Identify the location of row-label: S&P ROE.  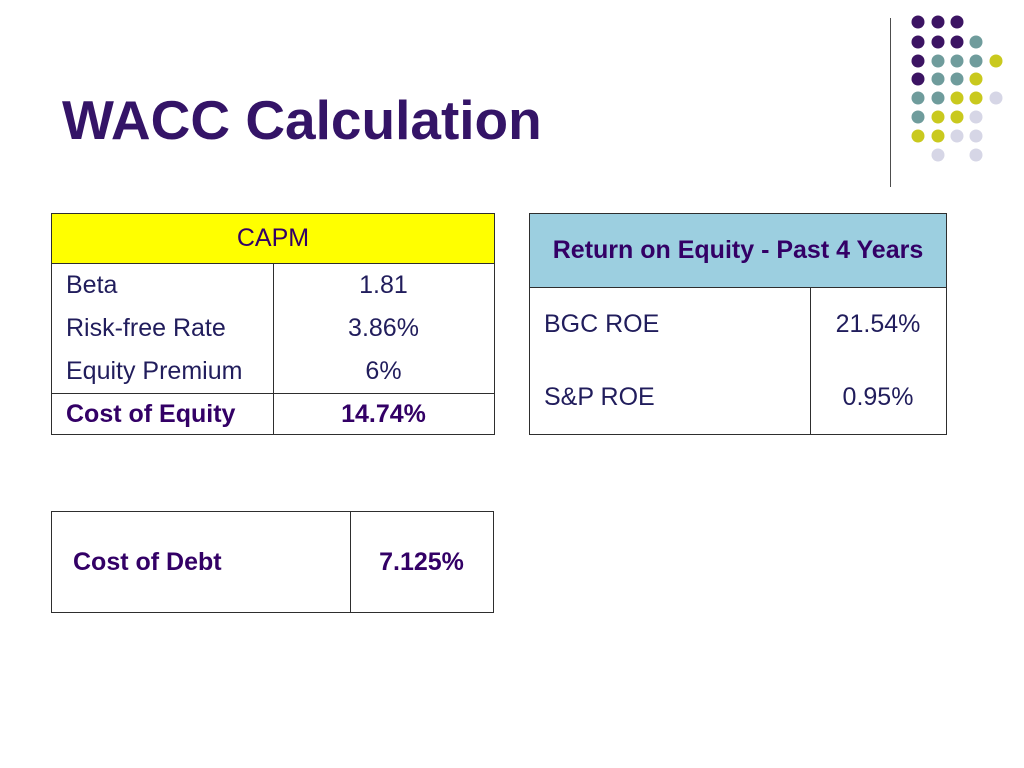
(599, 397).